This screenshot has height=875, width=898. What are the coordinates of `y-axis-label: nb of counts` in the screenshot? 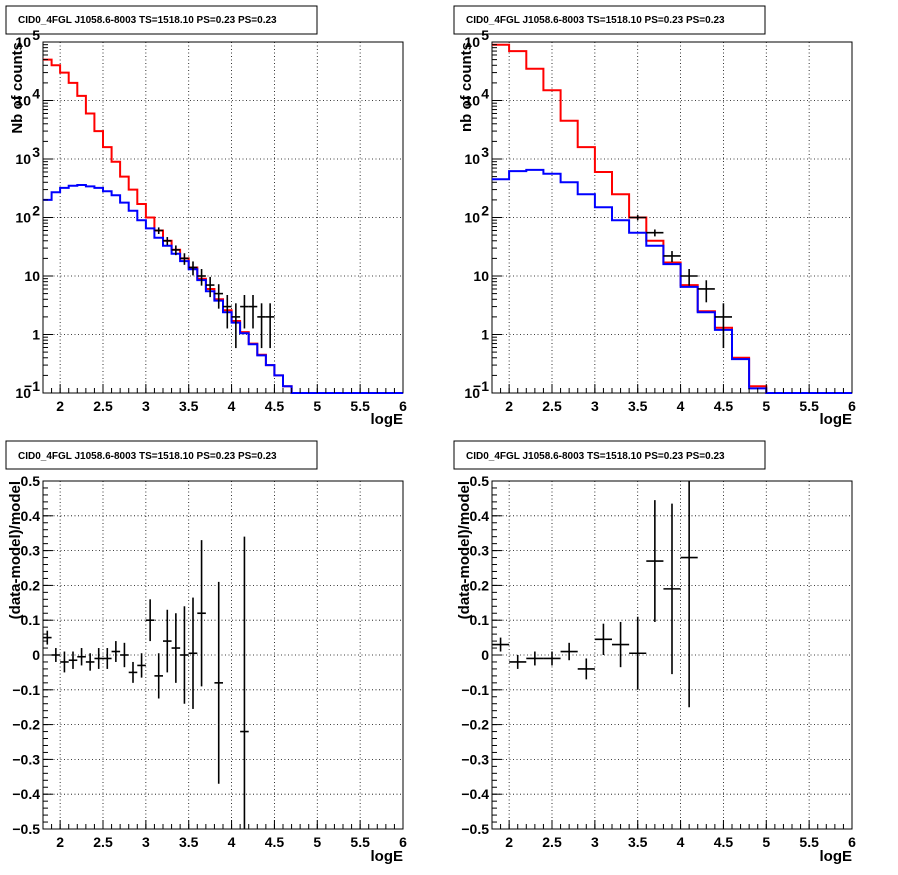 It's located at (466, 87).